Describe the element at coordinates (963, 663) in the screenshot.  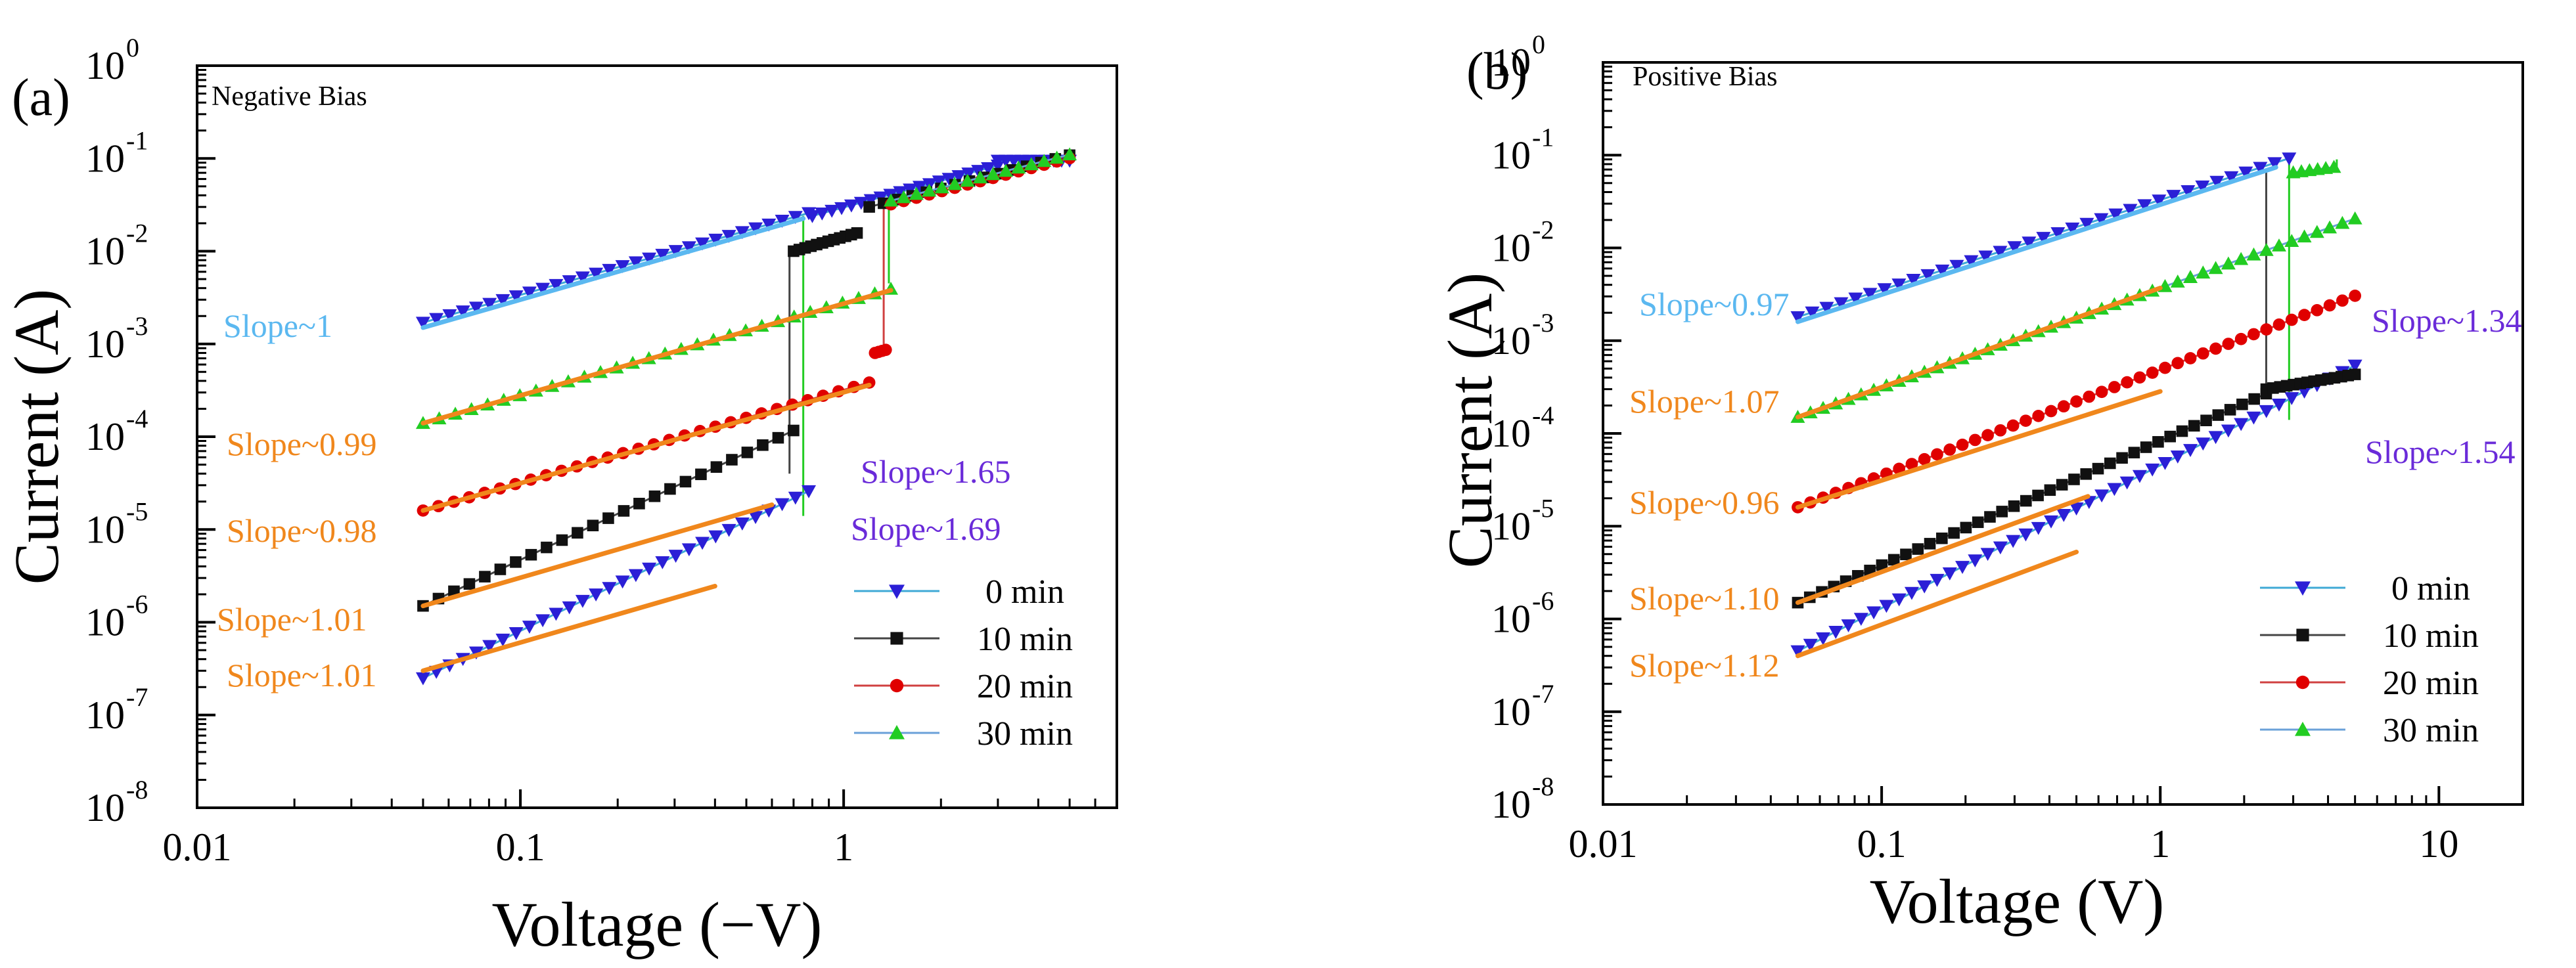
I see `panel-a-legend: 0 min 10 min 20 min 30 min` at that location.